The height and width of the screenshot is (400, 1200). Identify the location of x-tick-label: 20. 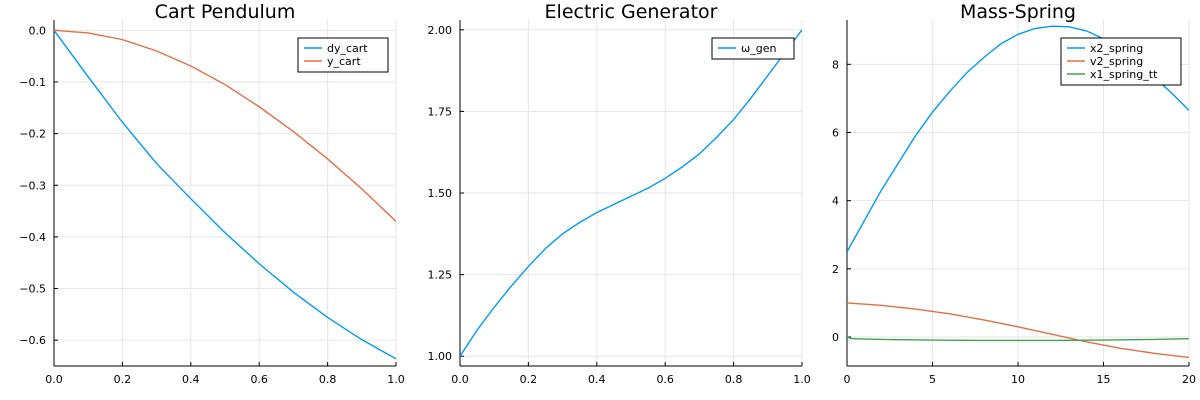
(1189, 379).